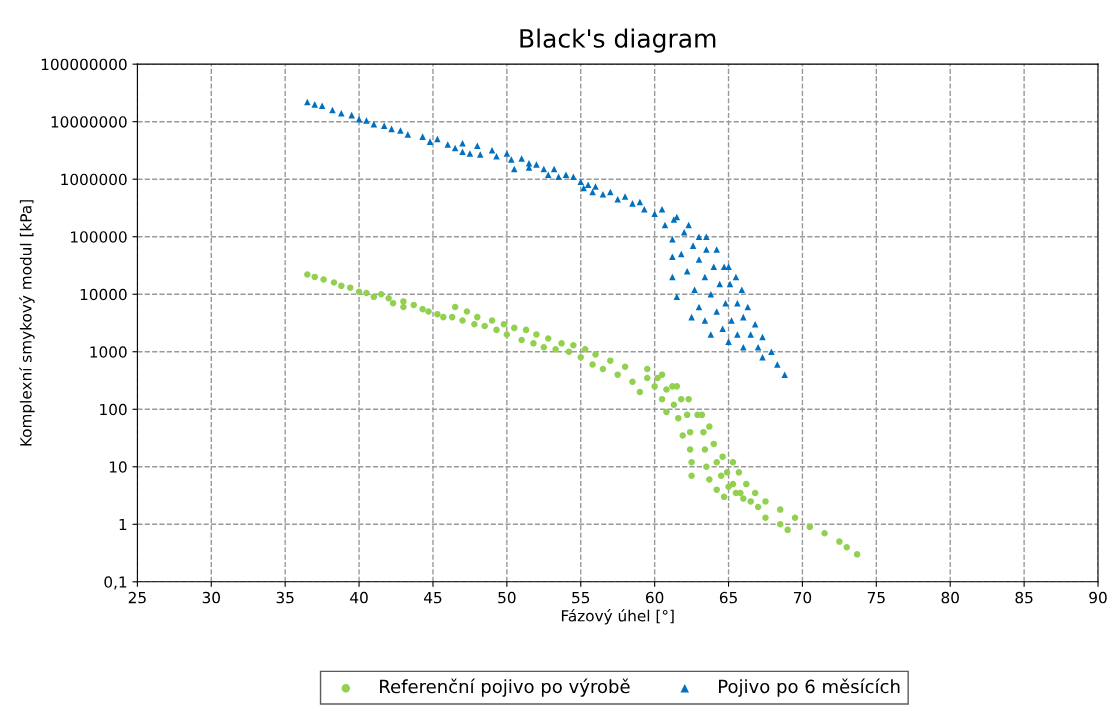  Describe the element at coordinates (617, 617) in the screenshot. I see `x-axis-title: Fázový úhel [°]` at that location.